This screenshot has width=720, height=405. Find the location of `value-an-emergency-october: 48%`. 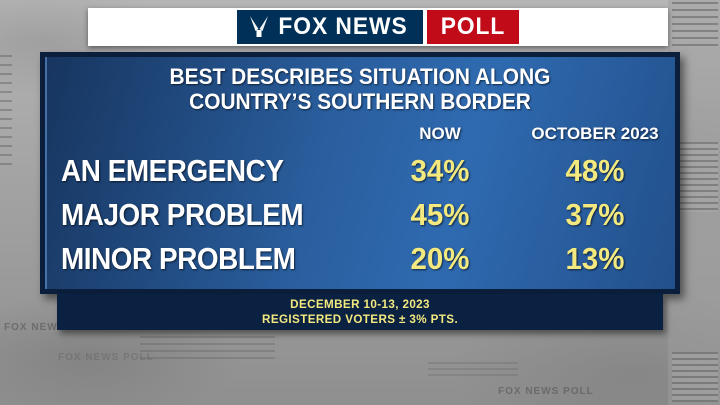

value-an-emergency-october: 48% is located at coordinates (595, 171).